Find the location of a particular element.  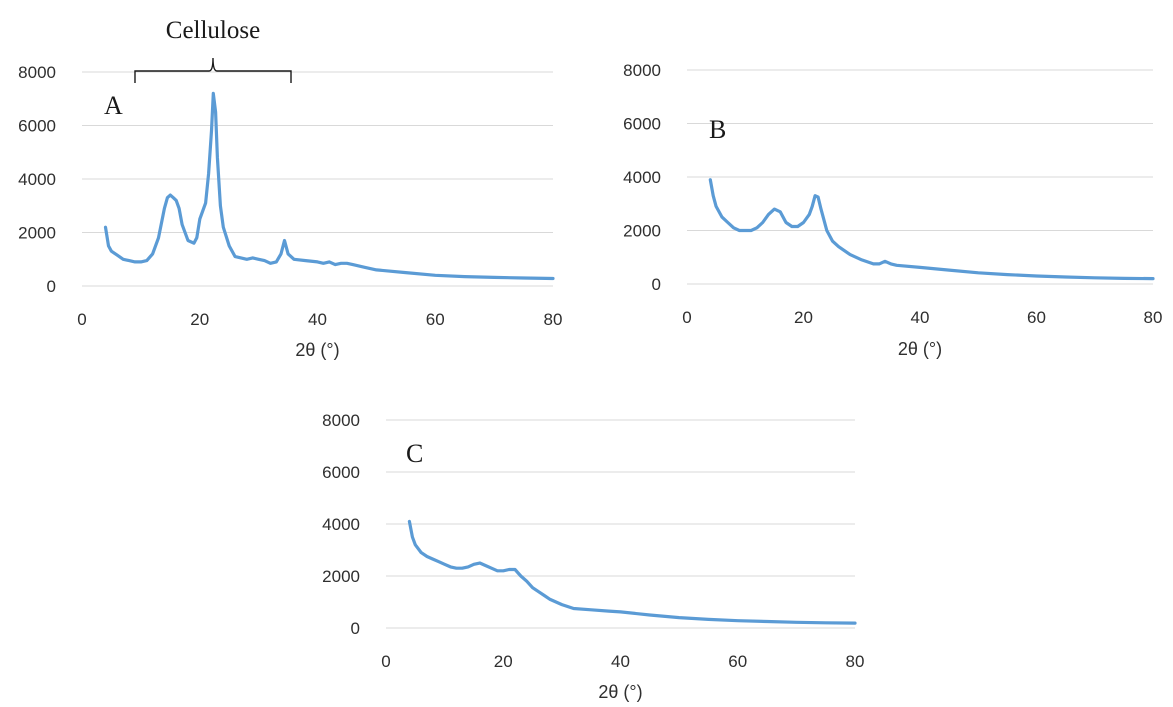

panel-label: C is located at coordinates (414, 453).